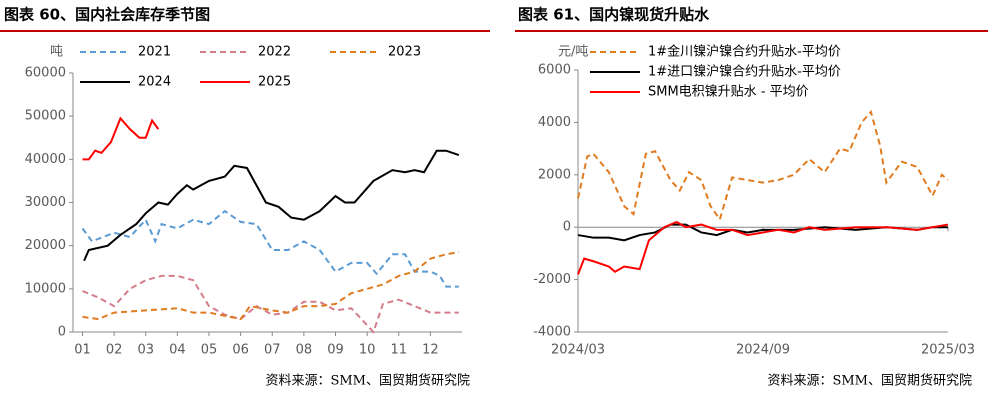  Describe the element at coordinates (45, 73) in the screenshot. I see `y-tick-label: 60000` at that location.